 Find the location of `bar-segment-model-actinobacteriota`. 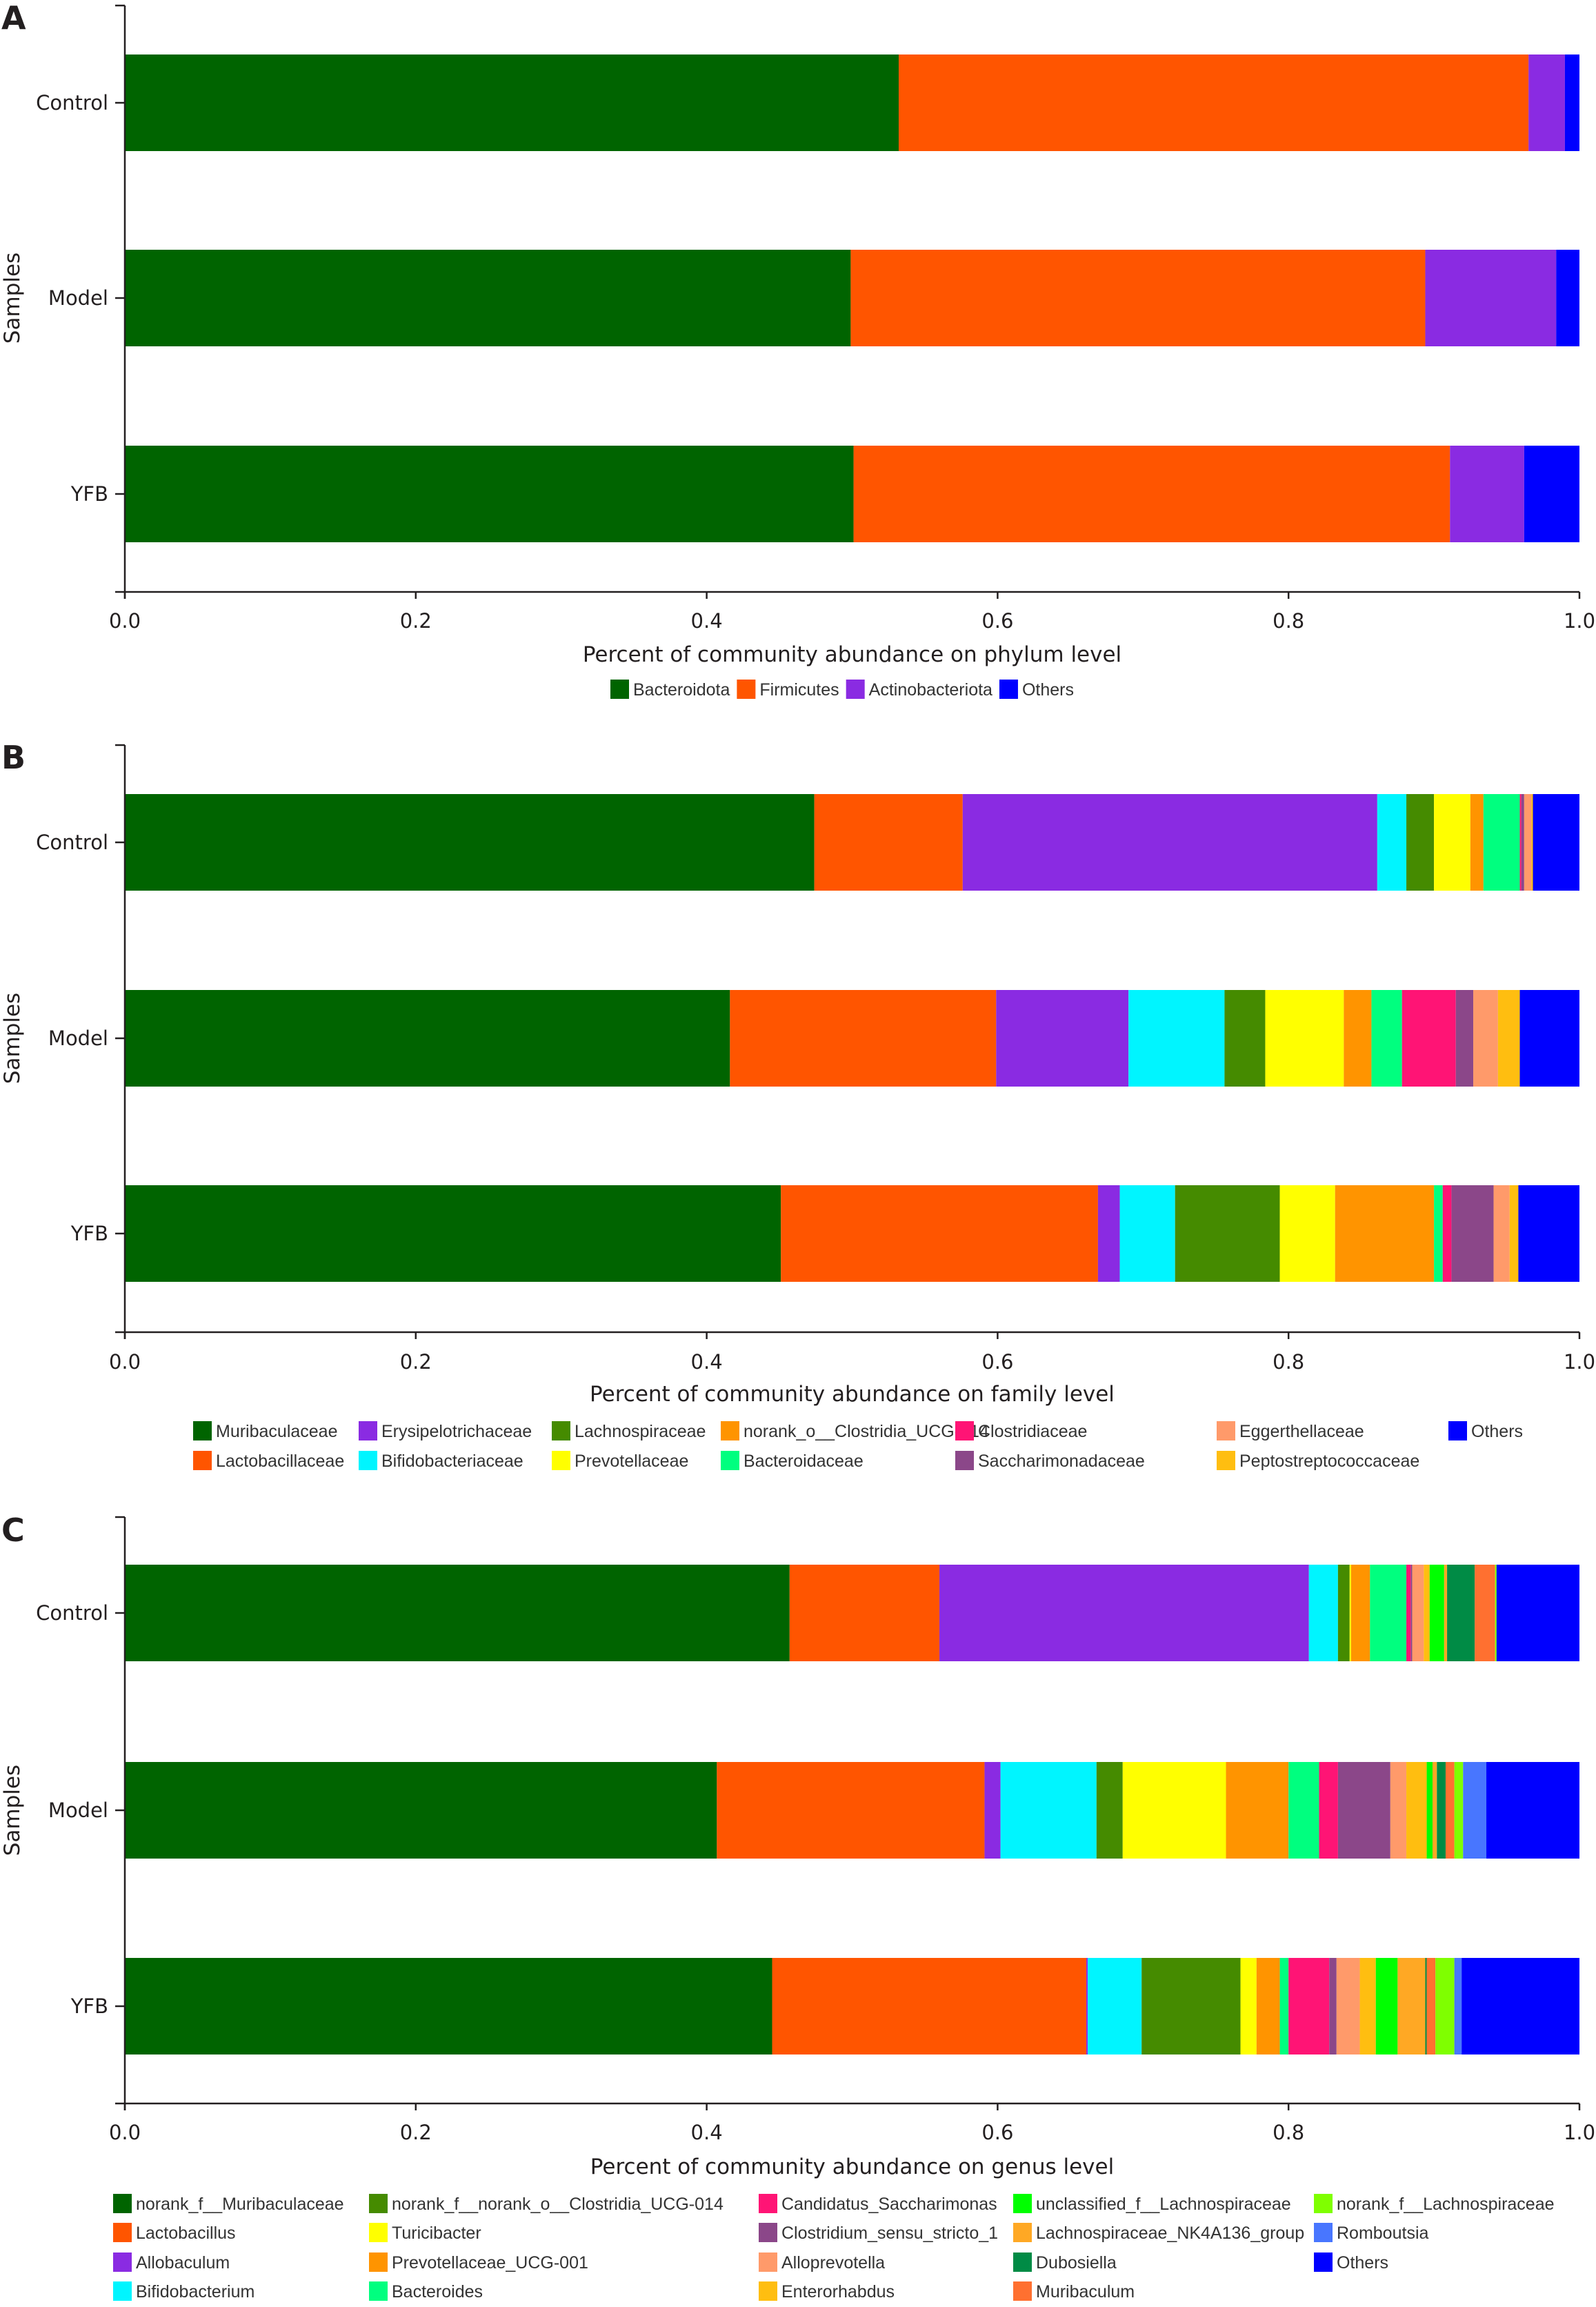

bar-segment-model-actinobacteriota is located at coordinates (1491, 298).